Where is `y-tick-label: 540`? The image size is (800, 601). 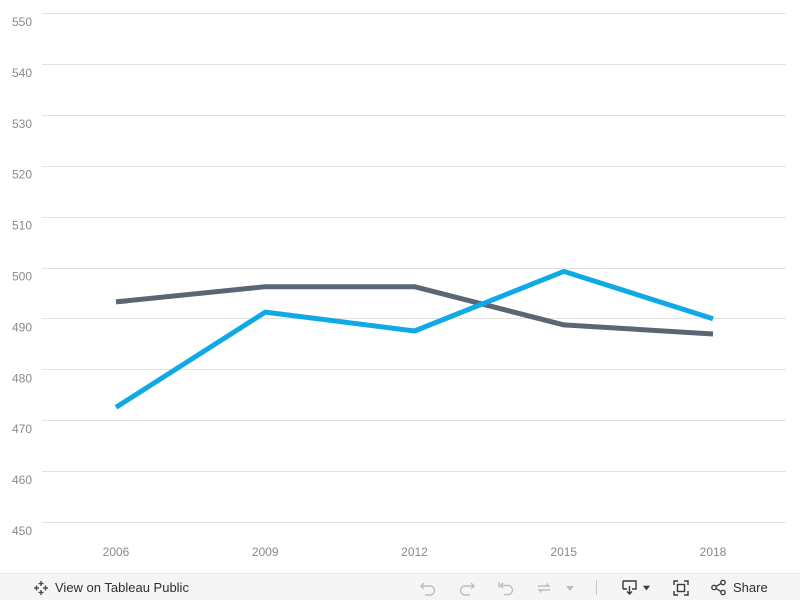
y-tick-label: 540 is located at coordinates (22, 73).